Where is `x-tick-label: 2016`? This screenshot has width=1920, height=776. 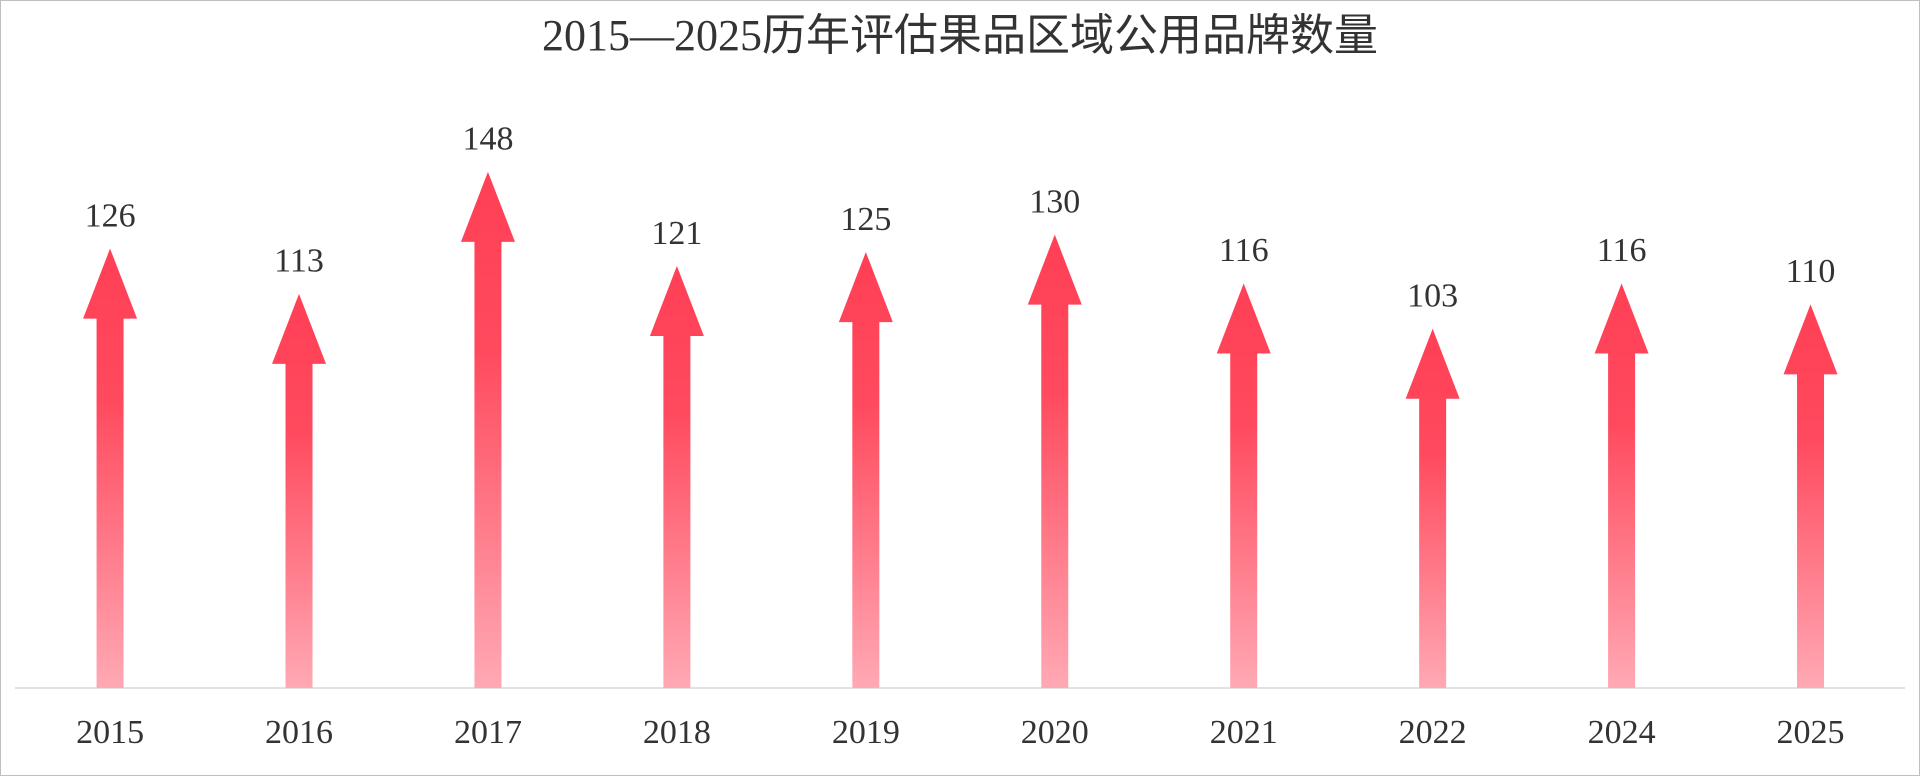
x-tick-label: 2016 is located at coordinates (299, 732).